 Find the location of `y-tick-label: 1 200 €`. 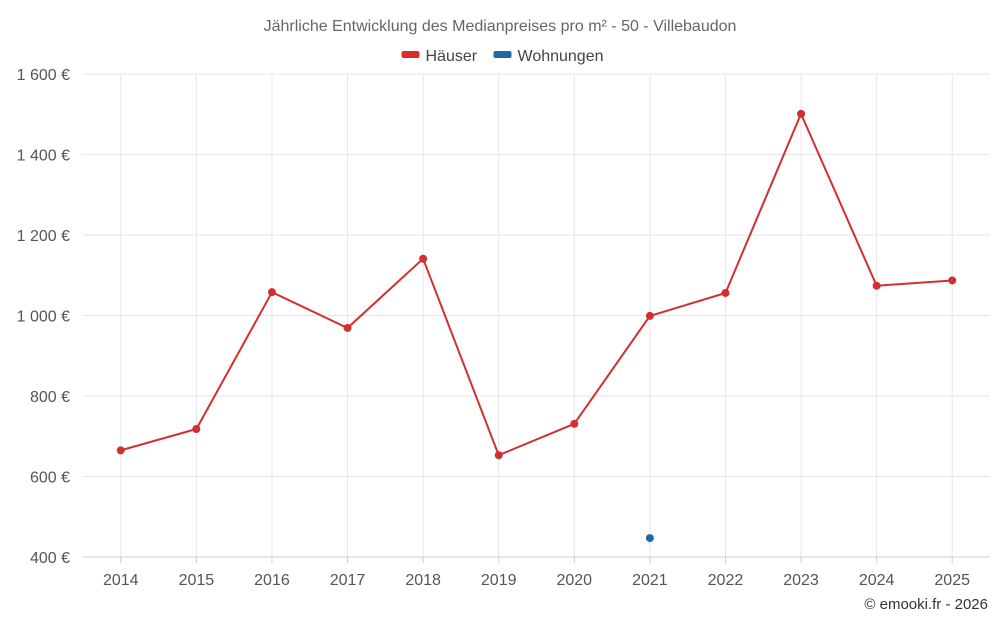

y-tick-label: 1 200 € is located at coordinates (43, 236).